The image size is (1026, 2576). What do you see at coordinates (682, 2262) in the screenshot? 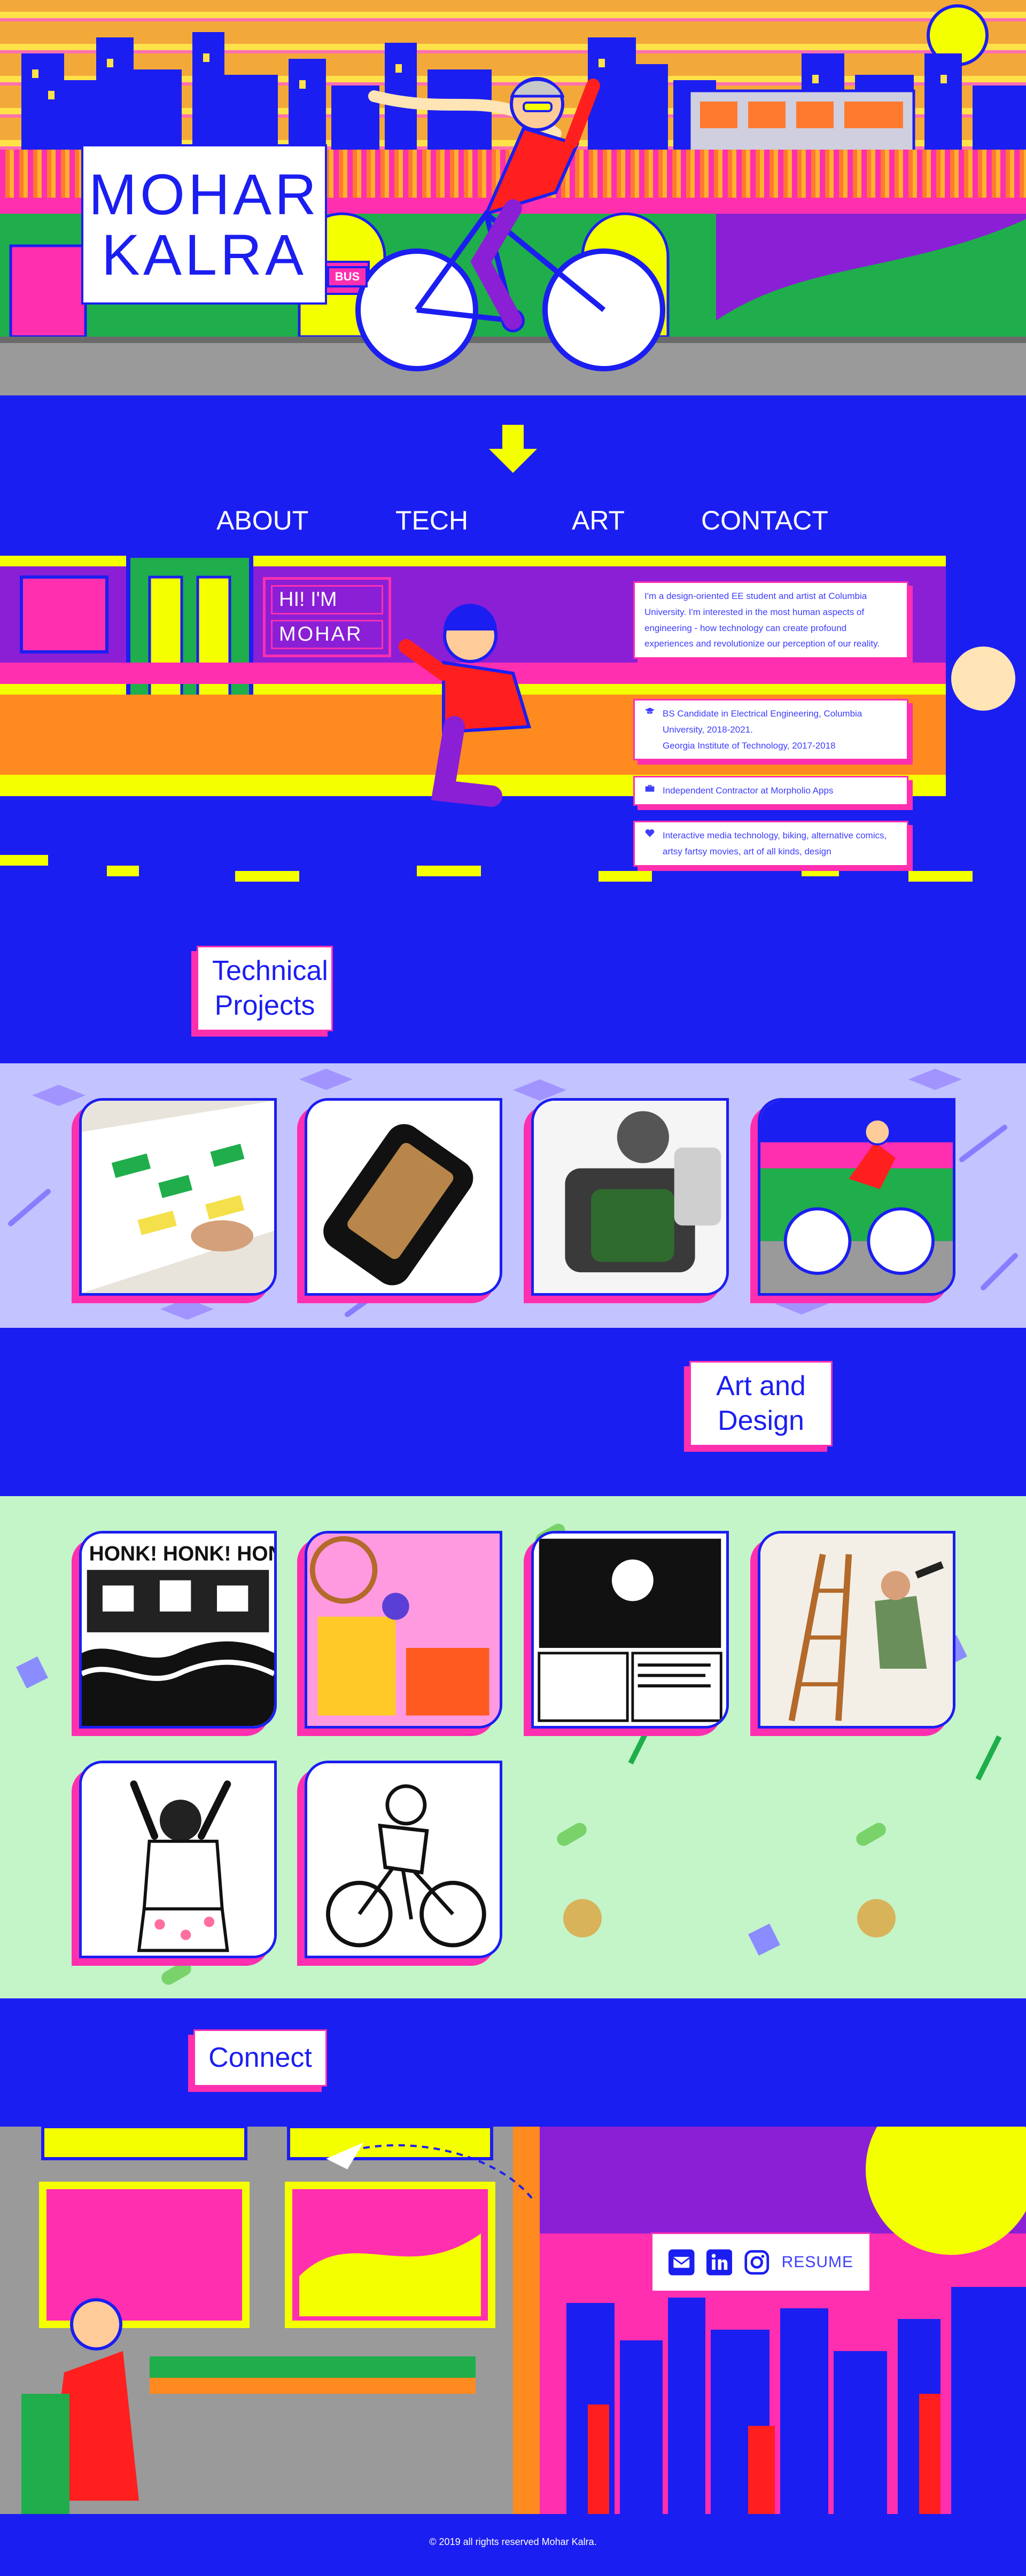
I see `email-icon` at bounding box center [682, 2262].